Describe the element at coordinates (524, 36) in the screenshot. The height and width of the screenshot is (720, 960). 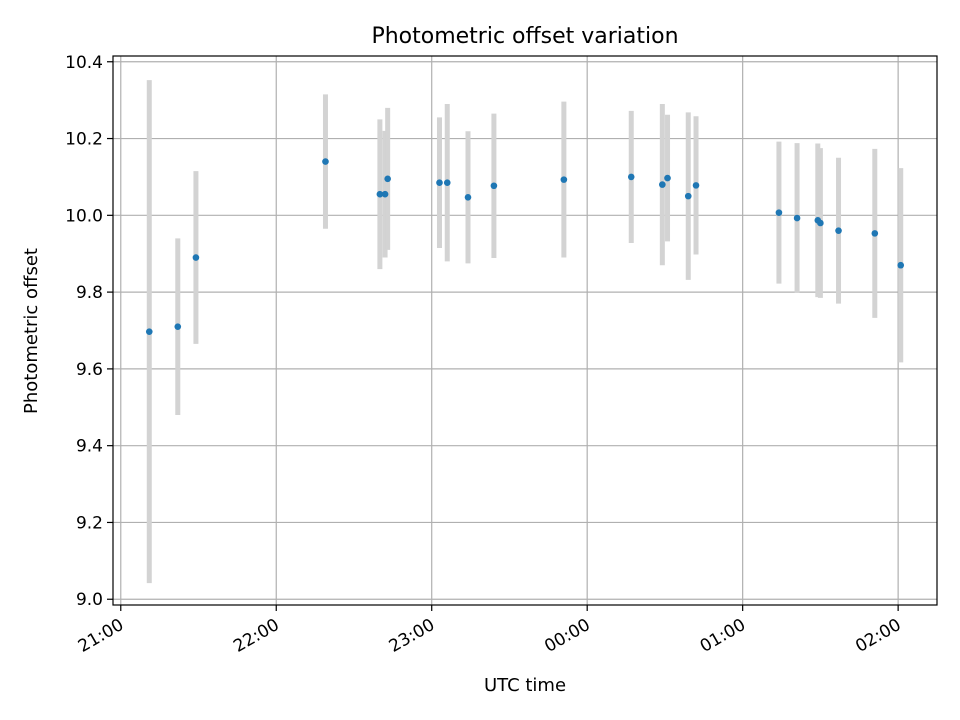
I see `chart-title: Photometric offset variation` at that location.